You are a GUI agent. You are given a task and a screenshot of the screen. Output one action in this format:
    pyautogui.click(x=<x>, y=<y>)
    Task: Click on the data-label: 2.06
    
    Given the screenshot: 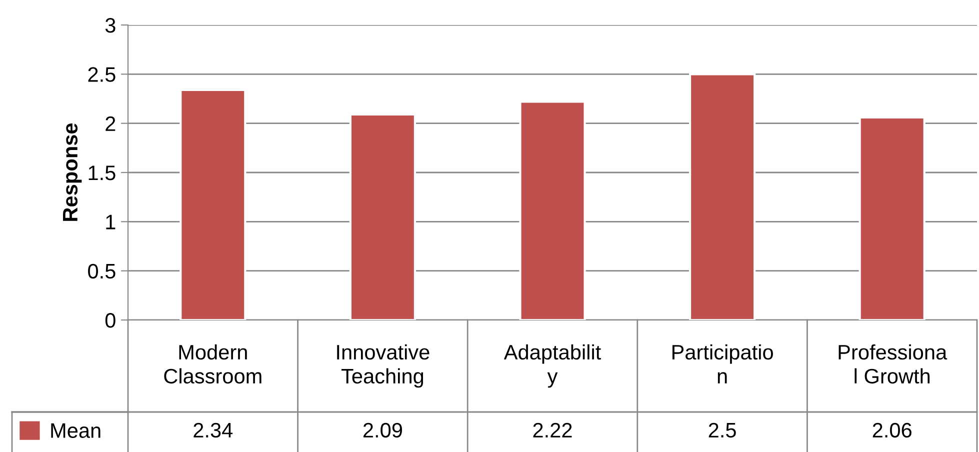 What is the action you would take?
    pyautogui.click(x=892, y=430)
    